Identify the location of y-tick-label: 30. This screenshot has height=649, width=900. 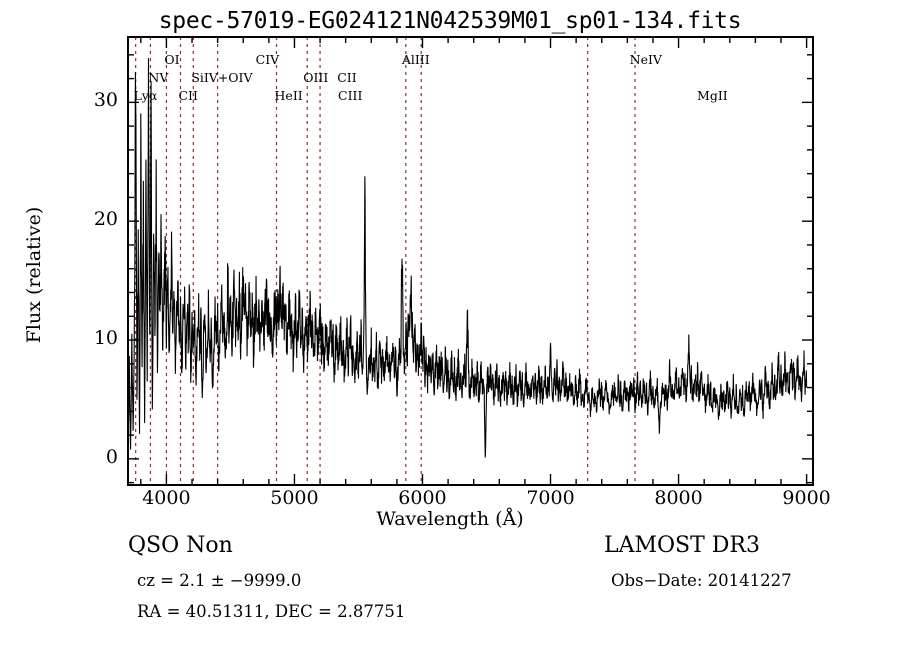
(105, 100).